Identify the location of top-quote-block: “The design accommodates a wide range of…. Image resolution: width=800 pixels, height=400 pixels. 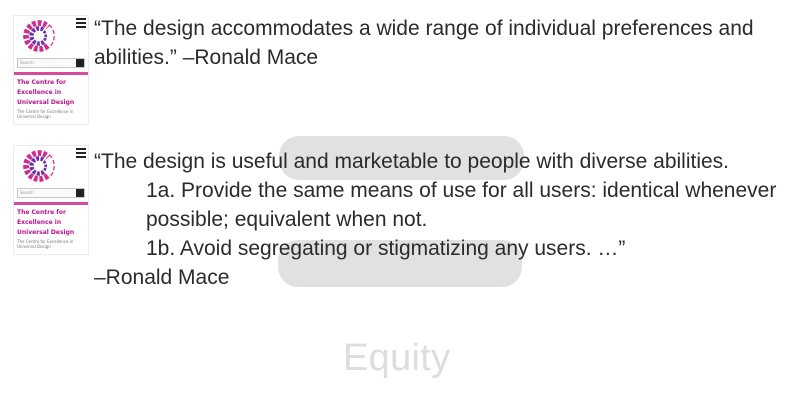
(439, 43).